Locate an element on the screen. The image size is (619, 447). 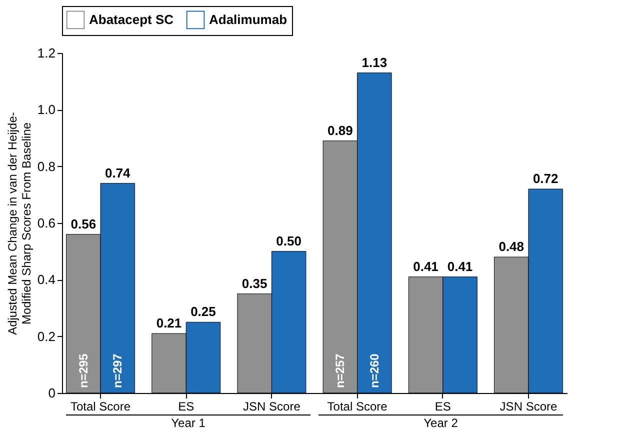
y-tick-label: 0 is located at coordinates (52, 393).